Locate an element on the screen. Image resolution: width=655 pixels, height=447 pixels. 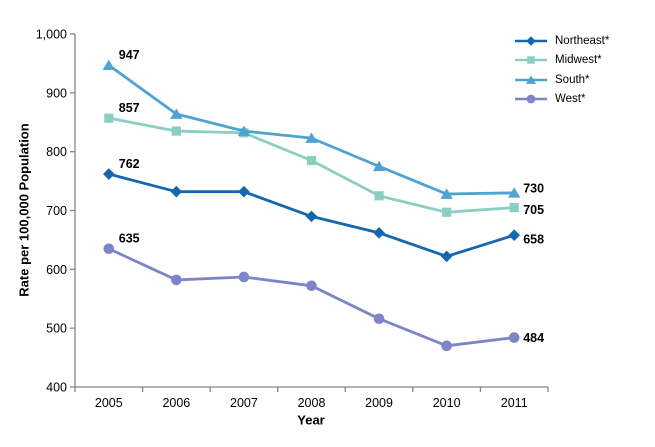
point-northeast-2005 is located at coordinates (108, 174).